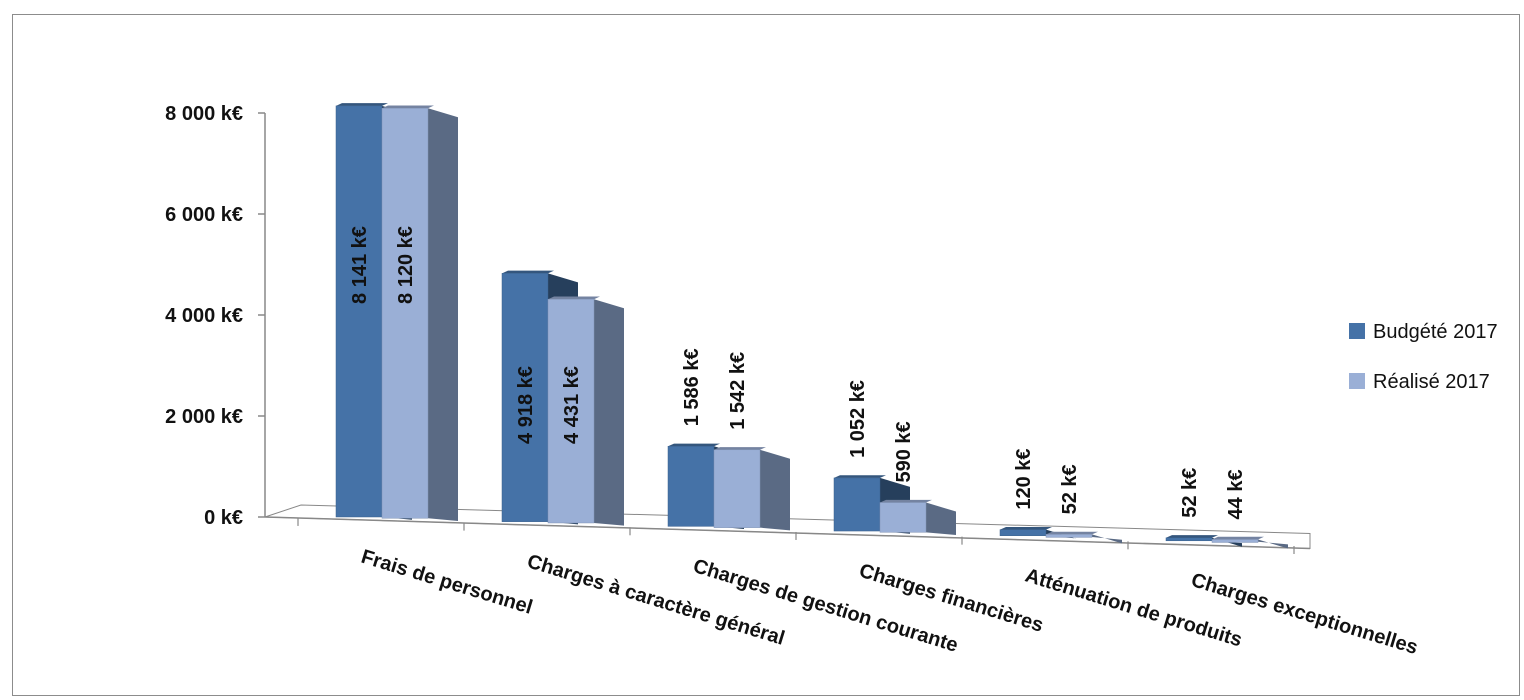 The width and height of the screenshot is (1524, 700). What do you see at coordinates (406, 265) in the screenshot?
I see `data-label: 8 120 k€` at bounding box center [406, 265].